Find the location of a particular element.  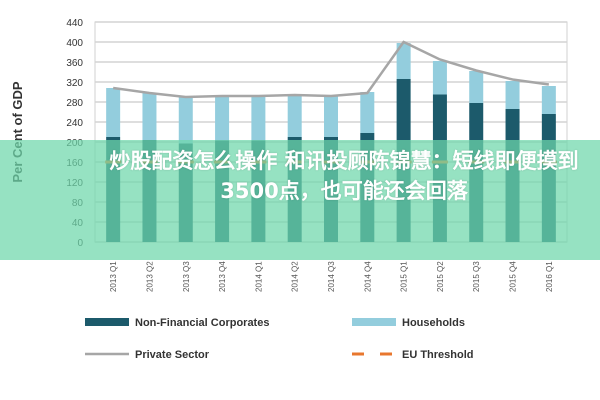

y-tick-label: 280 is located at coordinates (74, 103).